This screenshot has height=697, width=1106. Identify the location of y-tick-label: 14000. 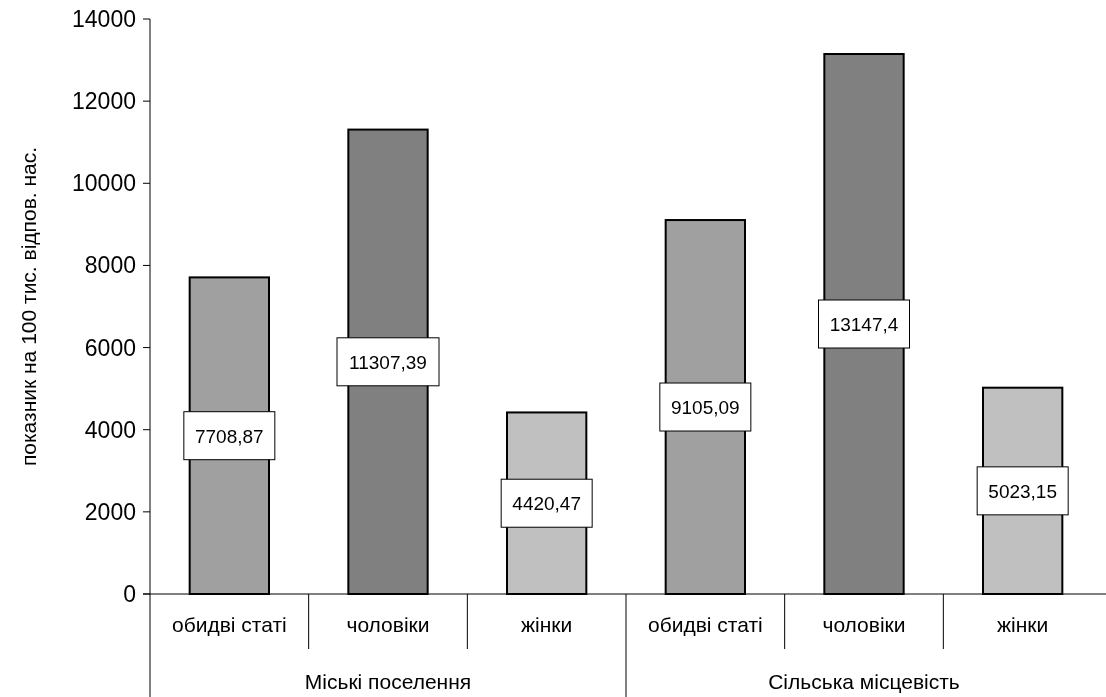
(104, 19).